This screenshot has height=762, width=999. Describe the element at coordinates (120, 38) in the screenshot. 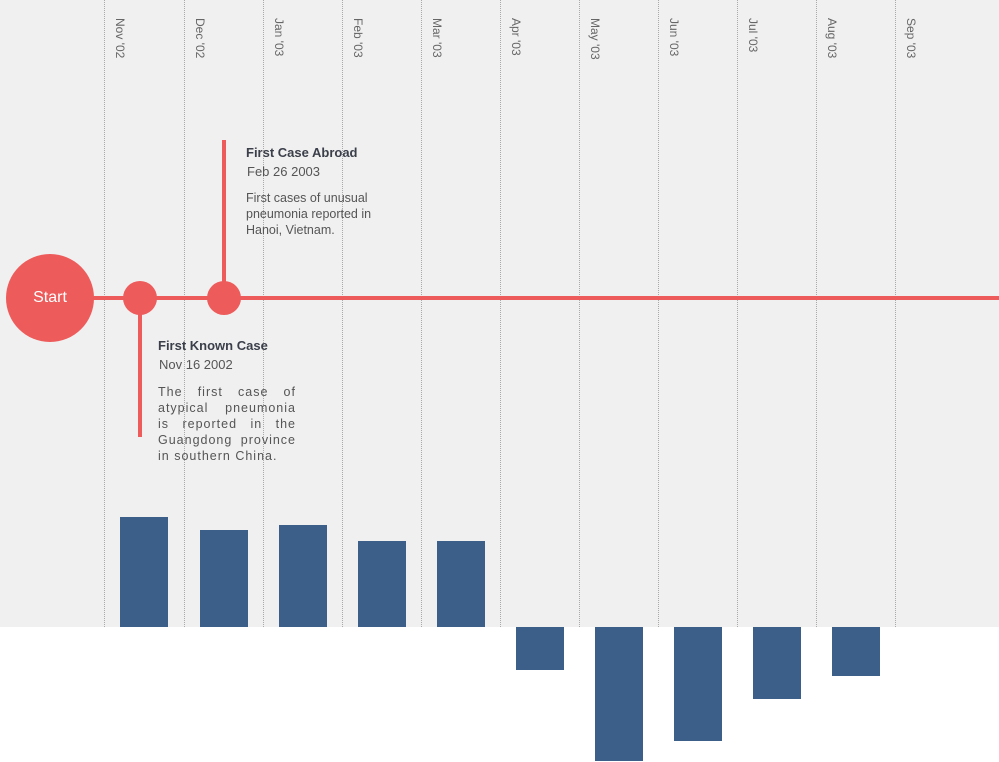

I see `month-label: Nov '02` at that location.